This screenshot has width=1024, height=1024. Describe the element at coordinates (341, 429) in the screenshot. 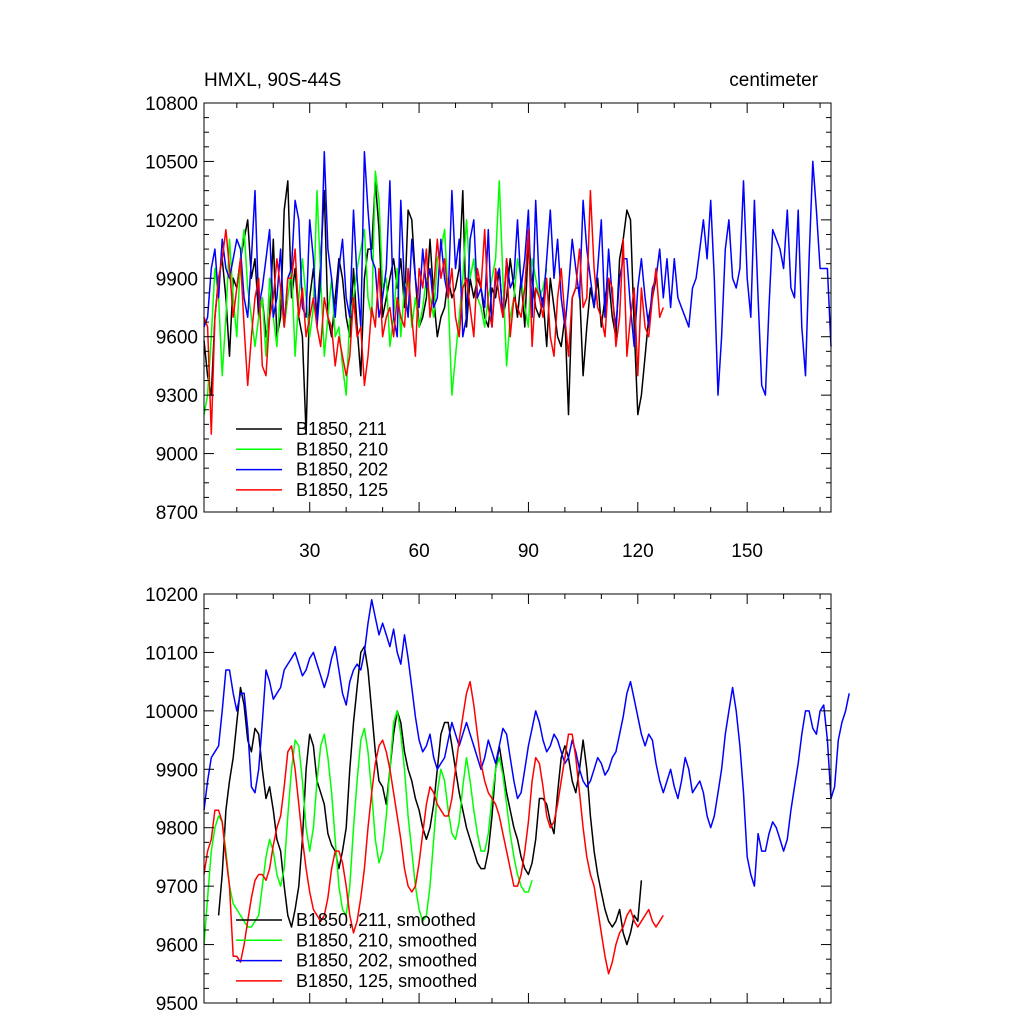

I see `legend-label: B1850, 211` at that location.